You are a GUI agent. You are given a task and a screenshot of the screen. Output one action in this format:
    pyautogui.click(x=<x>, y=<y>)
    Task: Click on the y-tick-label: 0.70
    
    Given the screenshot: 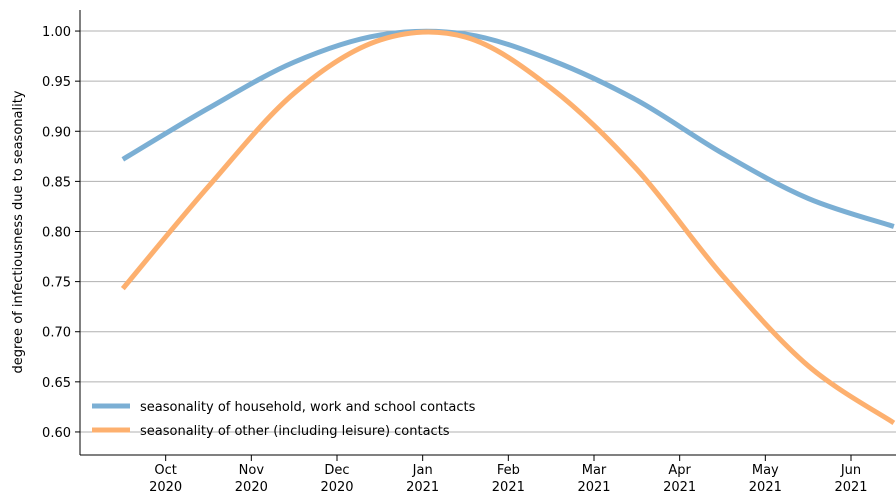 What is the action you would take?
    pyautogui.click(x=56, y=333)
    